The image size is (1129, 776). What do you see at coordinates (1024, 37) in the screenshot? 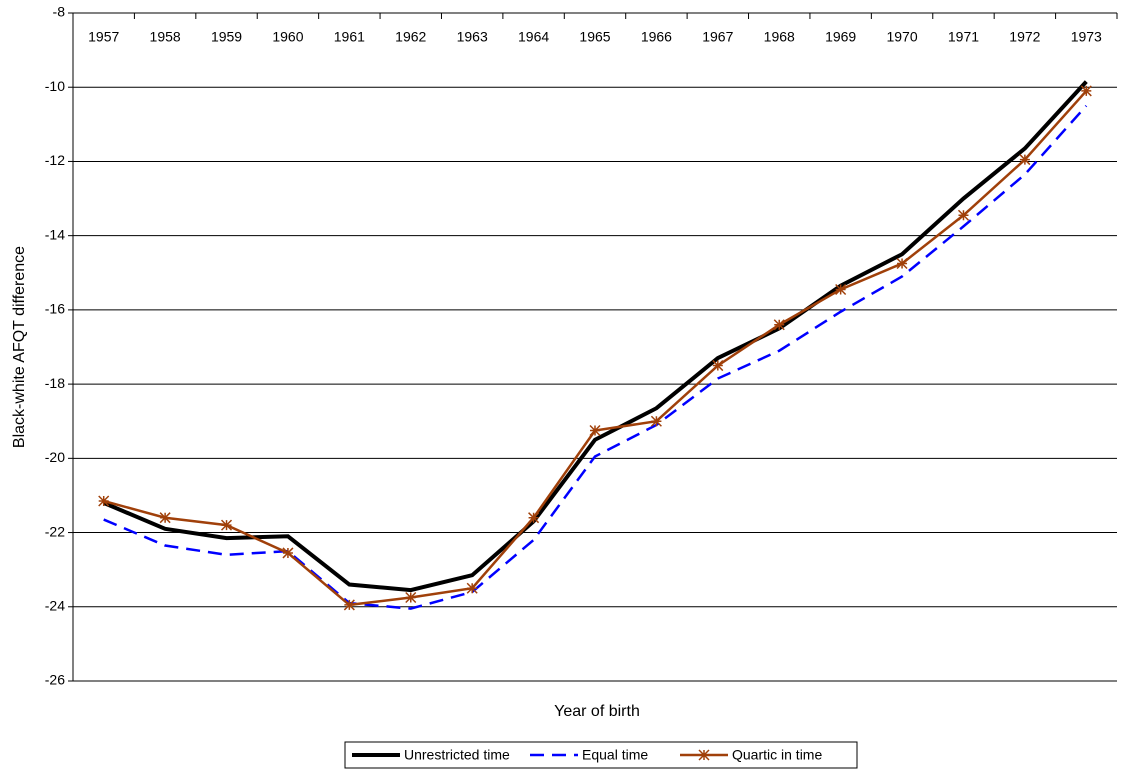
I see `x-tick-label: 1972` at bounding box center [1024, 37].